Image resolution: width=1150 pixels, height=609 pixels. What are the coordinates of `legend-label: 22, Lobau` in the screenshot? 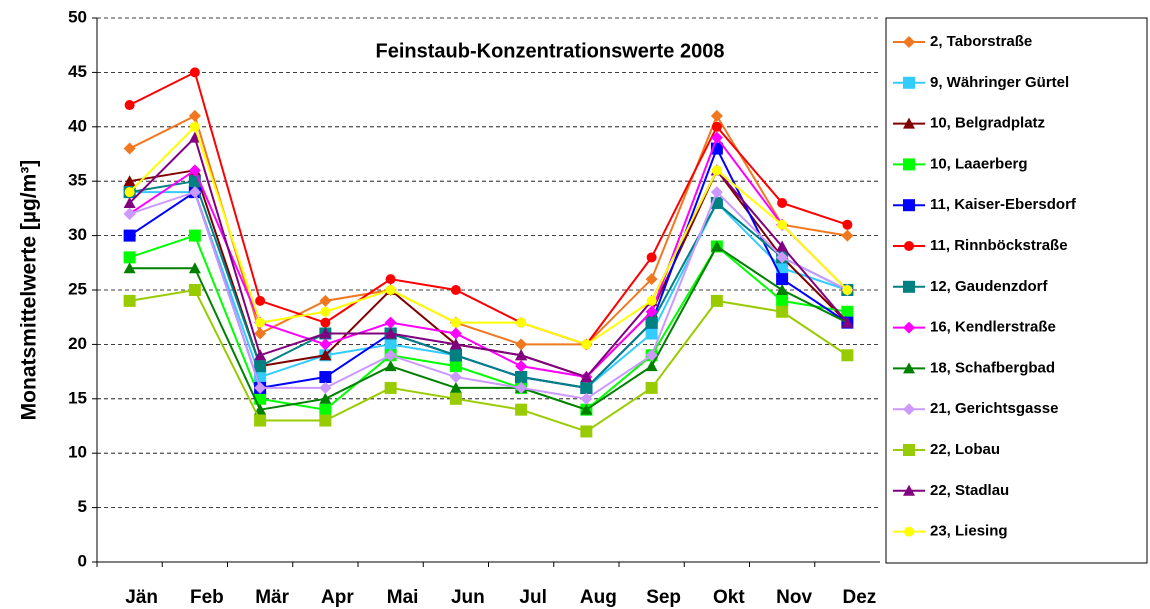 It's located at (965, 449).